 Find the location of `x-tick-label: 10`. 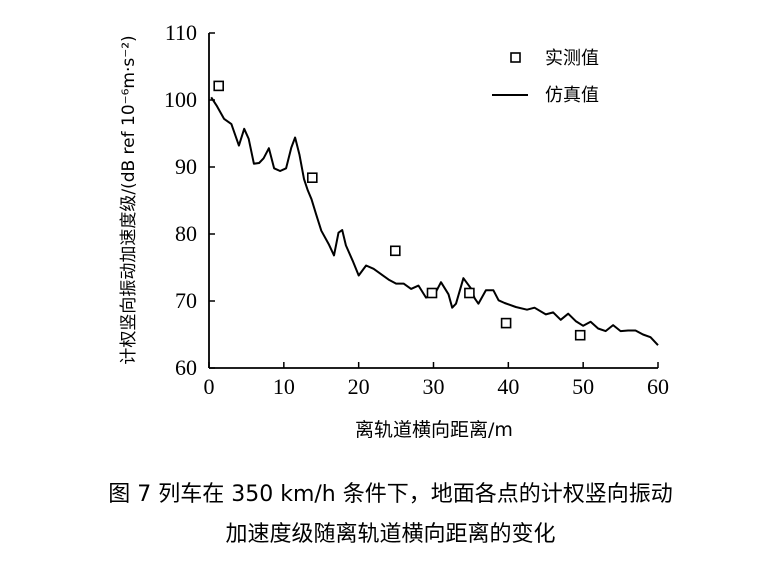

x-tick-label: 10 is located at coordinates (284, 386).